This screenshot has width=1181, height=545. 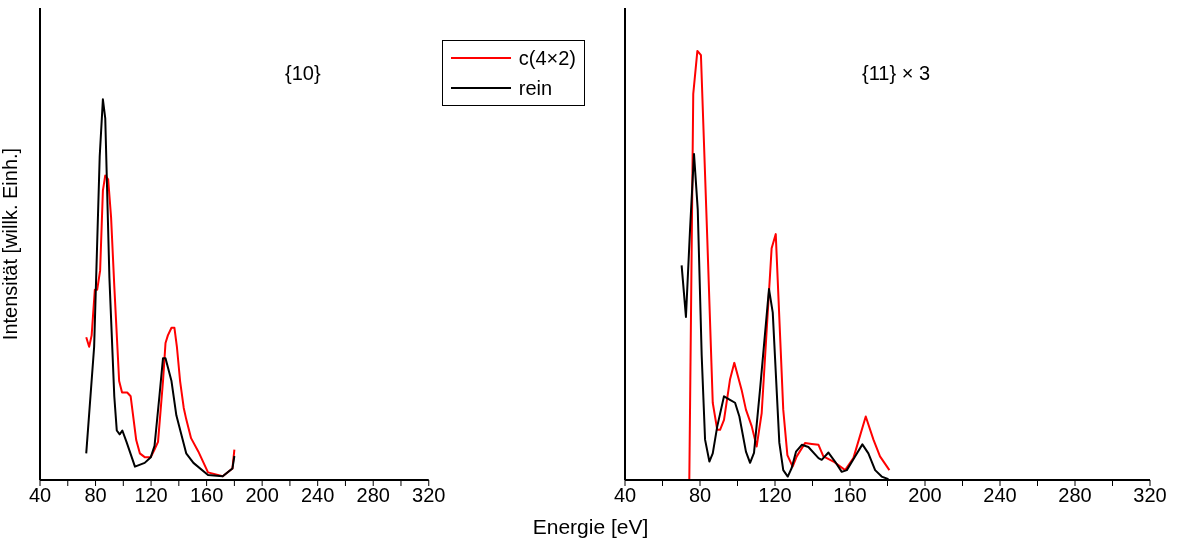 What do you see at coordinates (11, 244) in the screenshot?
I see `y-axis-title: Intensität [willk. Einh.]` at bounding box center [11, 244].